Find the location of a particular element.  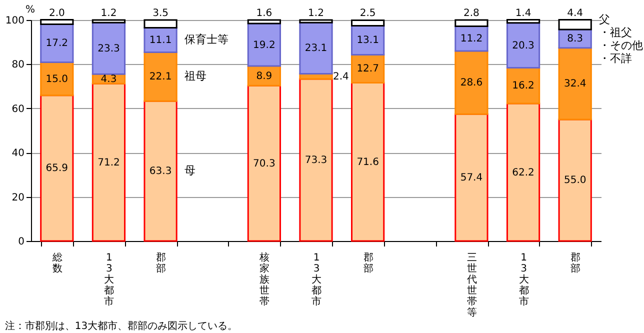

data-label: 71.2 is located at coordinates (109, 162).